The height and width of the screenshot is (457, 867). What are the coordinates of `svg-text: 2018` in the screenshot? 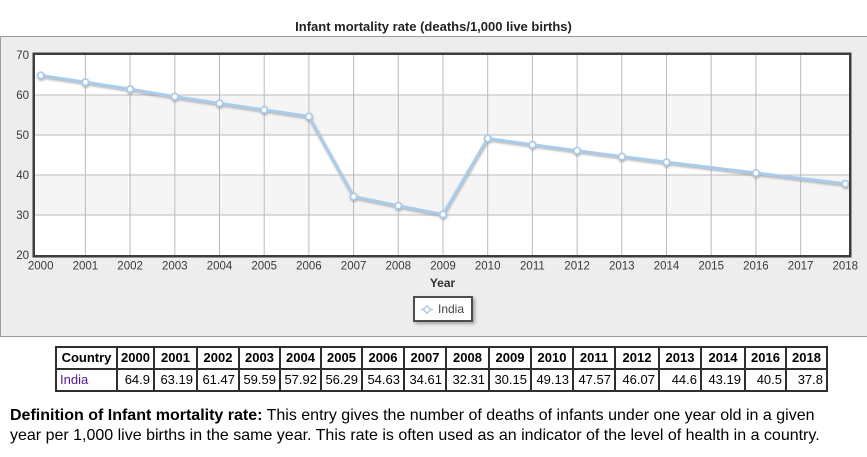 It's located at (846, 267).